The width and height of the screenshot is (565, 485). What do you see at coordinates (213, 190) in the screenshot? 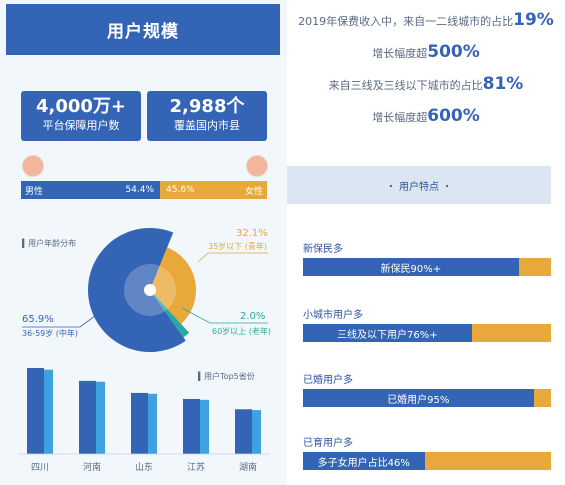
I see `female-bar: 45.6% 女性` at bounding box center [213, 190].